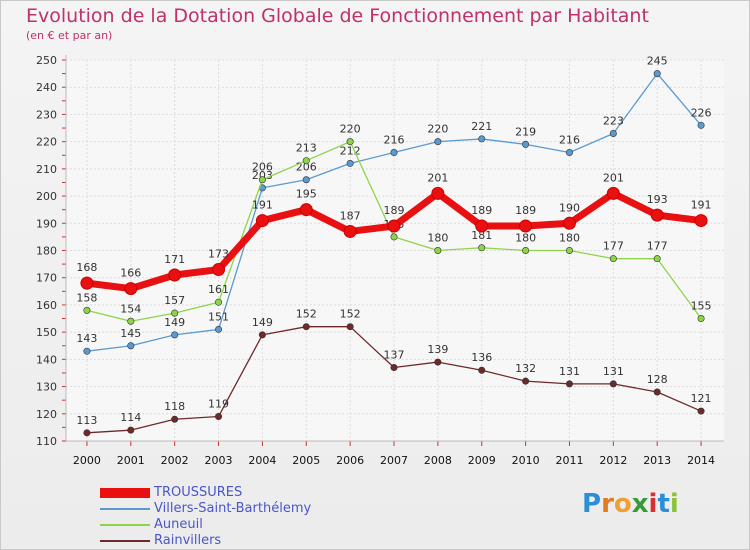  I want to click on y-tick-label: 230, so click(46, 114).